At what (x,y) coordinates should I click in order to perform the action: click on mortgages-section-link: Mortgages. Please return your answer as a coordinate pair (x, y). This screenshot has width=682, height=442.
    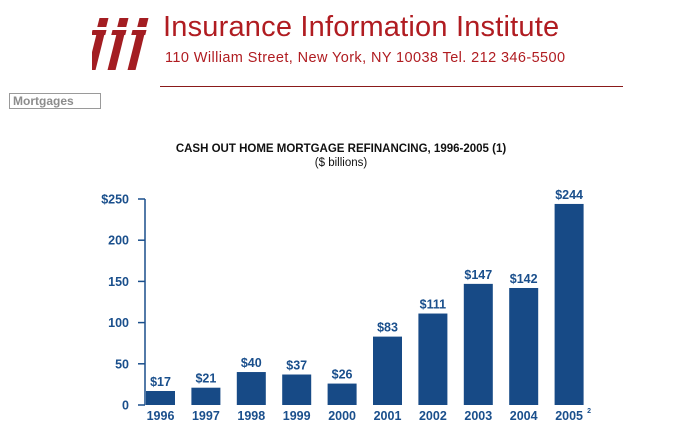
    Looking at the image, I should click on (55, 101).